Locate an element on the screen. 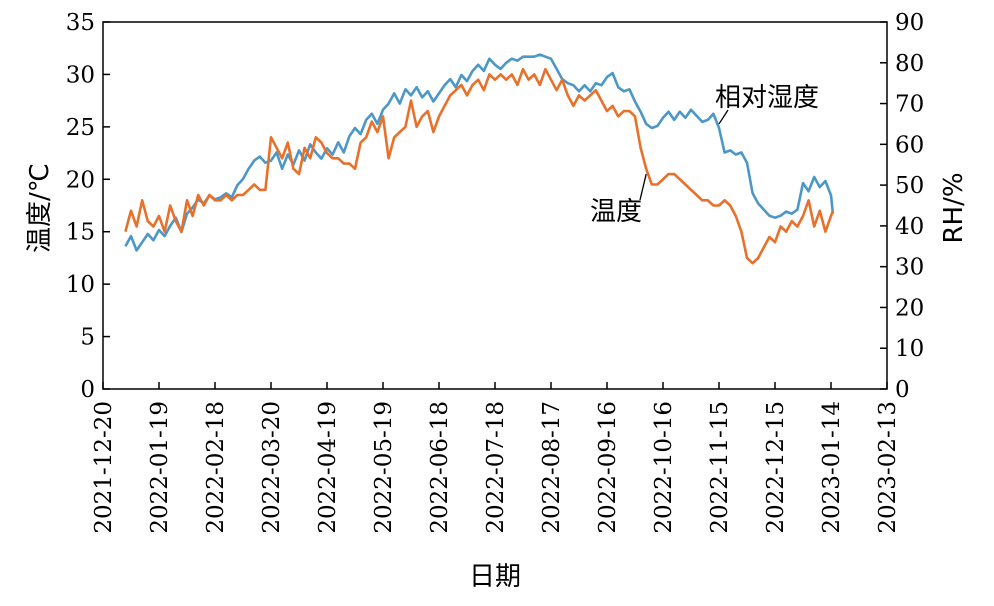  x-tick-label: 2023-02-13 is located at coordinates (888, 467).